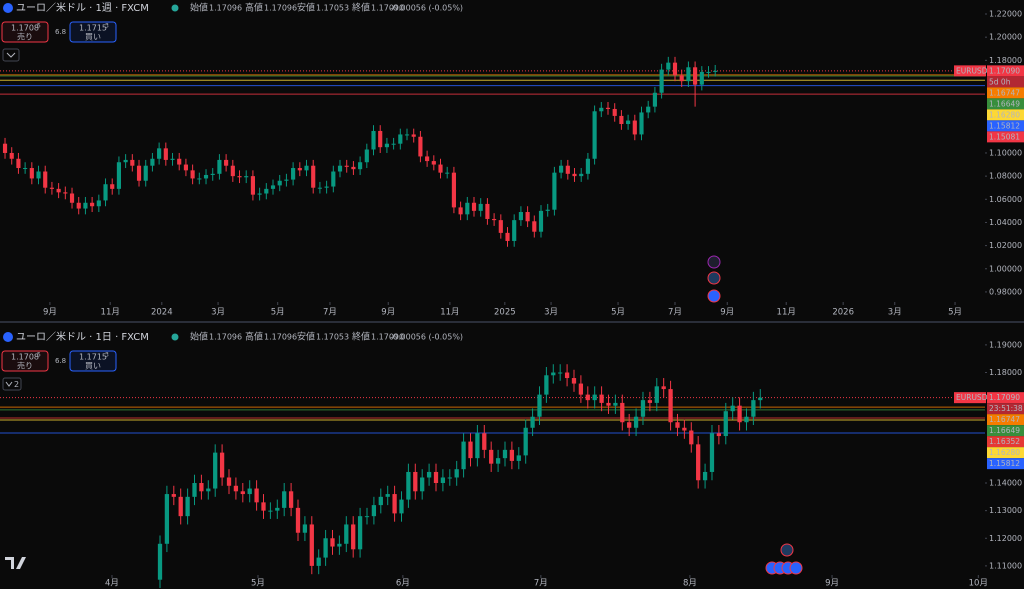  What do you see at coordinates (843, 313) in the screenshot?
I see `x-tick-label: 2026` at bounding box center [843, 313].